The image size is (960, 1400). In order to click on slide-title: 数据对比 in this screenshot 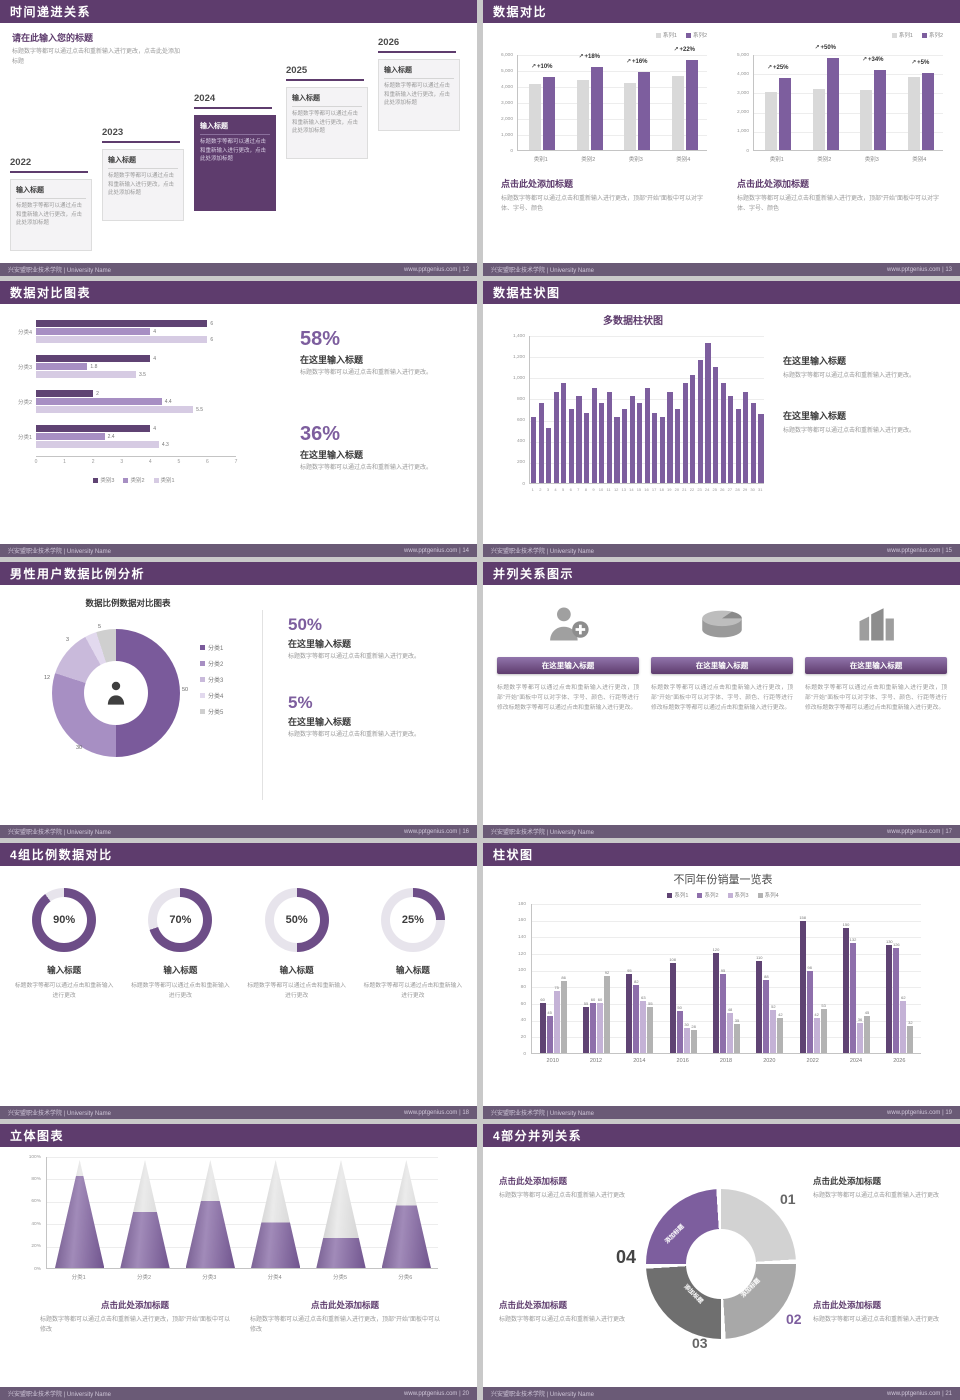, I will do `click(520, 12)`.